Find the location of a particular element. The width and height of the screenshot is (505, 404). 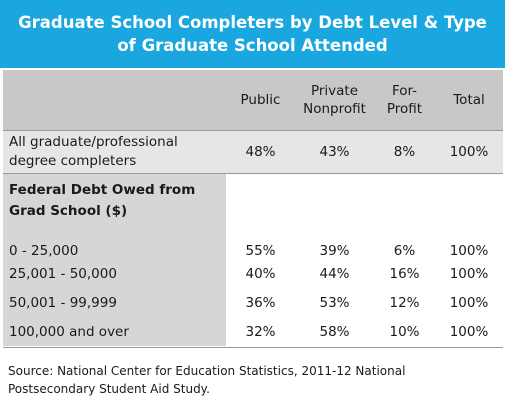

section-header-row: Federal Debt Owed from Grad School ($) is located at coordinates (253, 201).